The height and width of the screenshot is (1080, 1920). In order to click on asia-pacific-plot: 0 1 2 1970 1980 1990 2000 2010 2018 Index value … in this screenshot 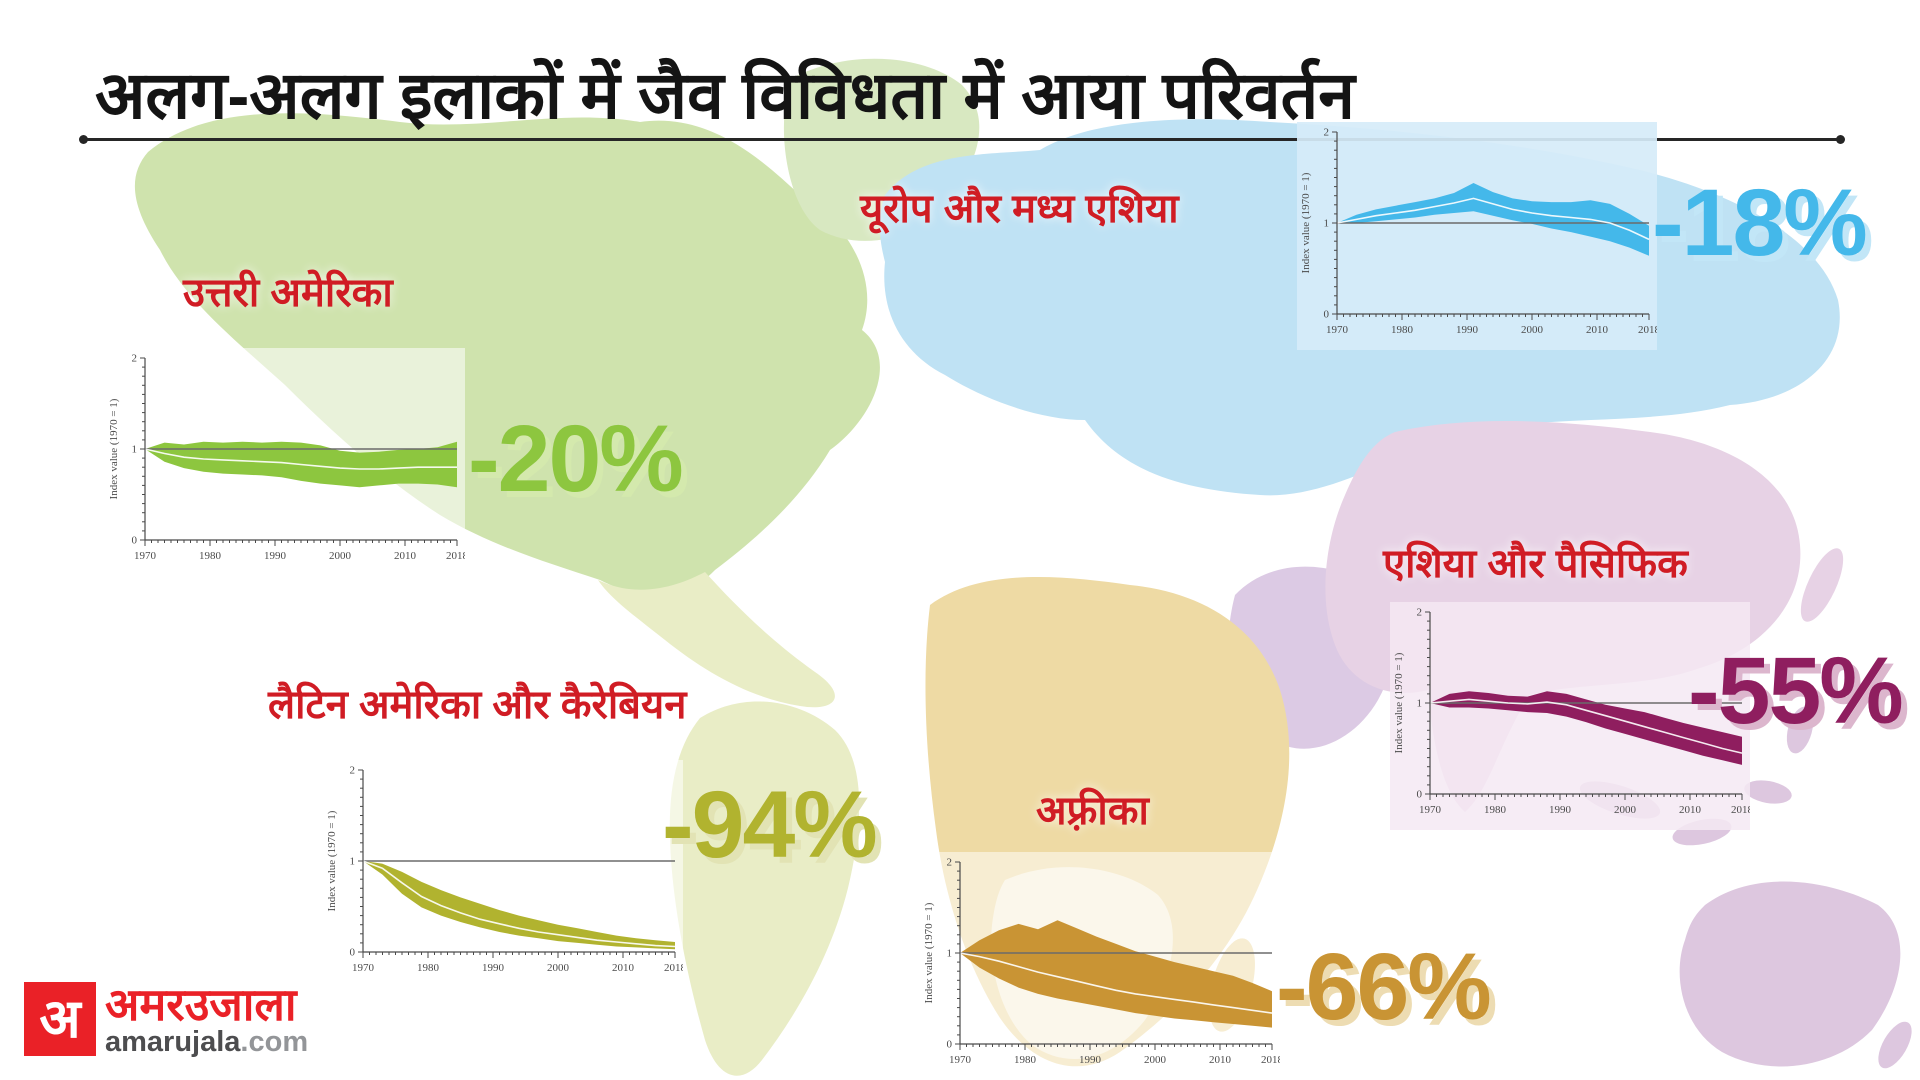, I will do `click(1570, 716)`.